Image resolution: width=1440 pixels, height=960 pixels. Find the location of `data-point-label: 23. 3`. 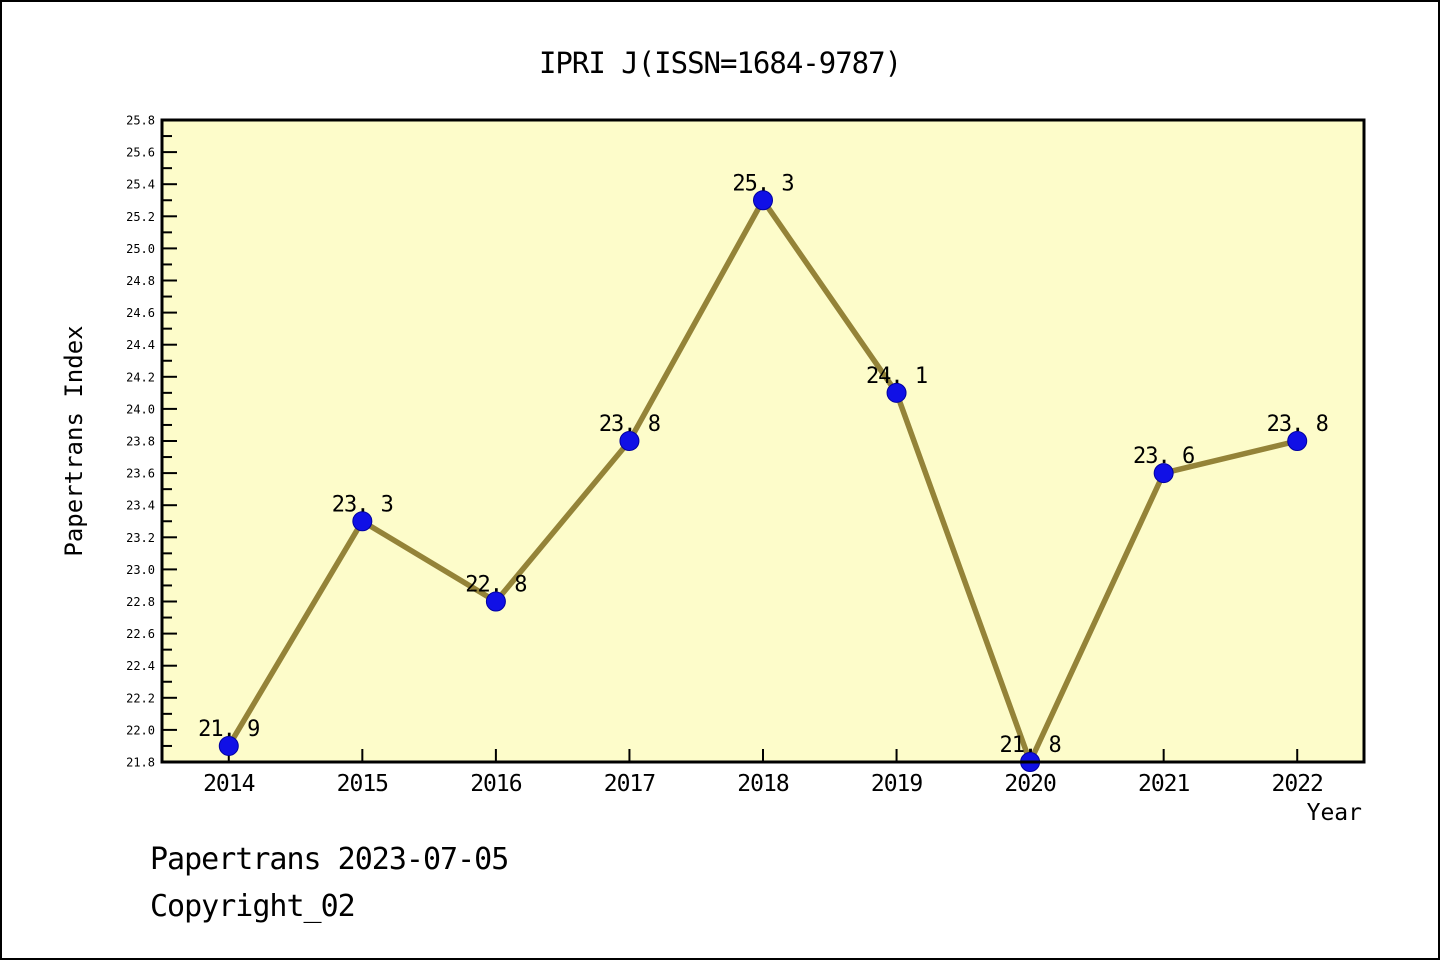

data-point-label: 23. 3 is located at coordinates (362, 504).